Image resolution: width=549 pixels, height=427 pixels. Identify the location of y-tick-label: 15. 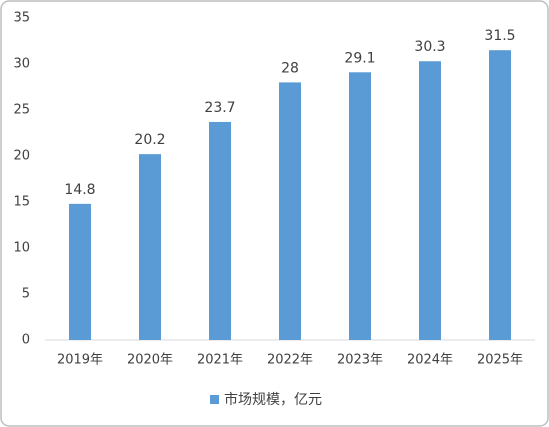
(21, 202).